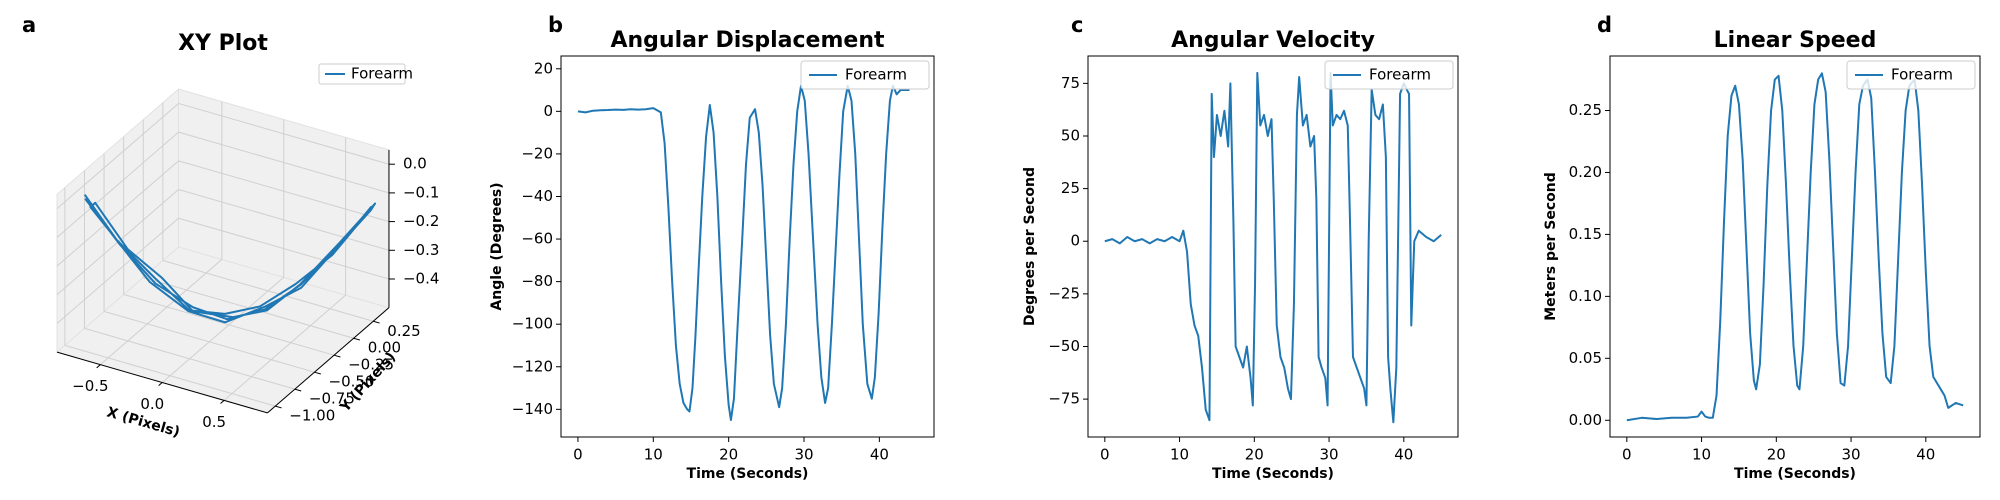  Describe the element at coordinates (555, 25) in the screenshot. I see `panel-label: b` at that location.